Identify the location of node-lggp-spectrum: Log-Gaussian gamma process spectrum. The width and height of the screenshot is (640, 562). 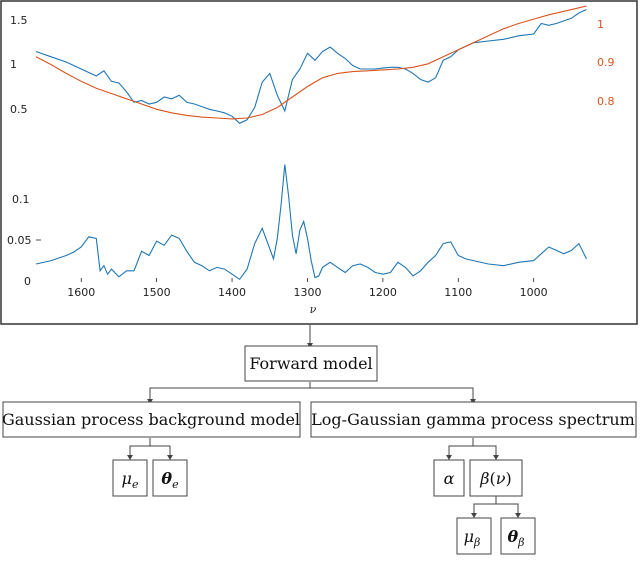
(473, 419).